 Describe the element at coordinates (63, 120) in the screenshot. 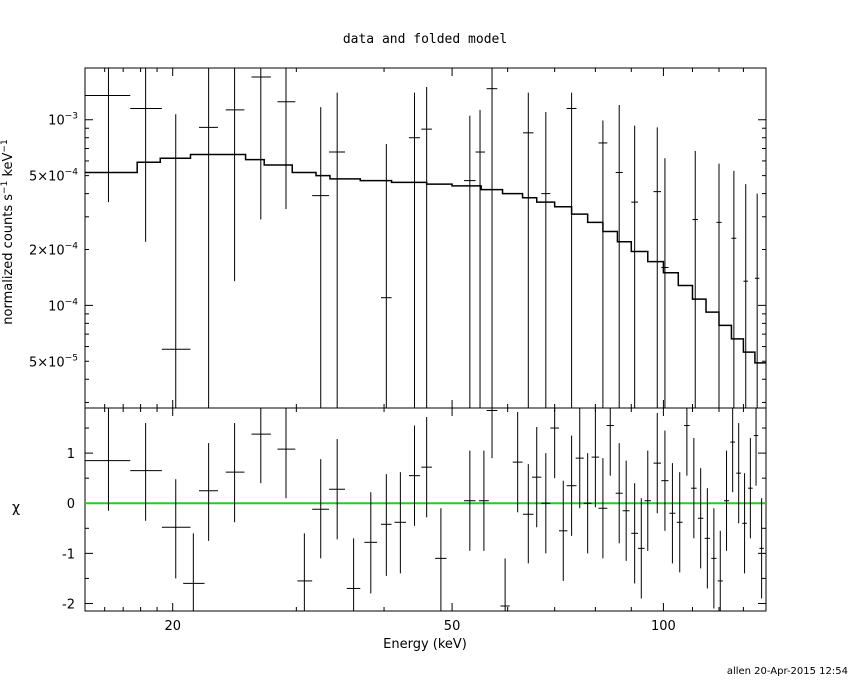

I see `y-tick-label: 10⁻³` at that location.